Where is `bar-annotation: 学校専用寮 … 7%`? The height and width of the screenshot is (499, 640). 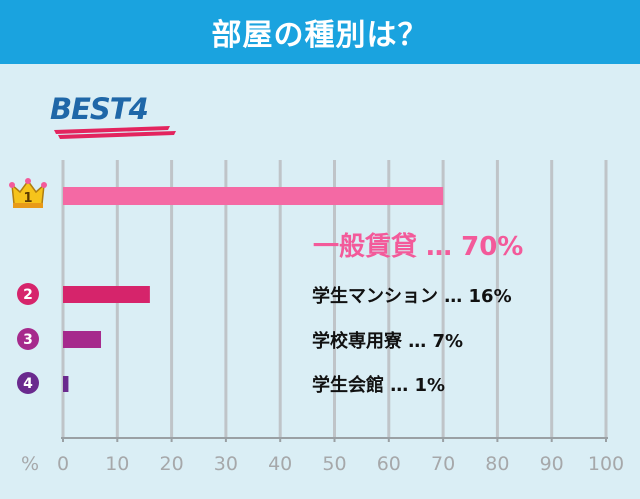
bar-annotation: 学校専用寮 … 7% is located at coordinates (388, 341).